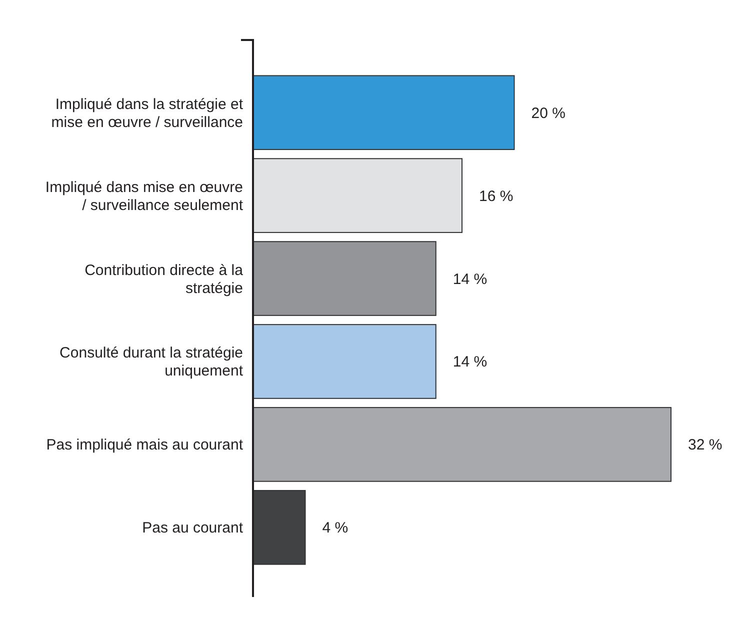  I want to click on data-label: 20 %, so click(548, 113).